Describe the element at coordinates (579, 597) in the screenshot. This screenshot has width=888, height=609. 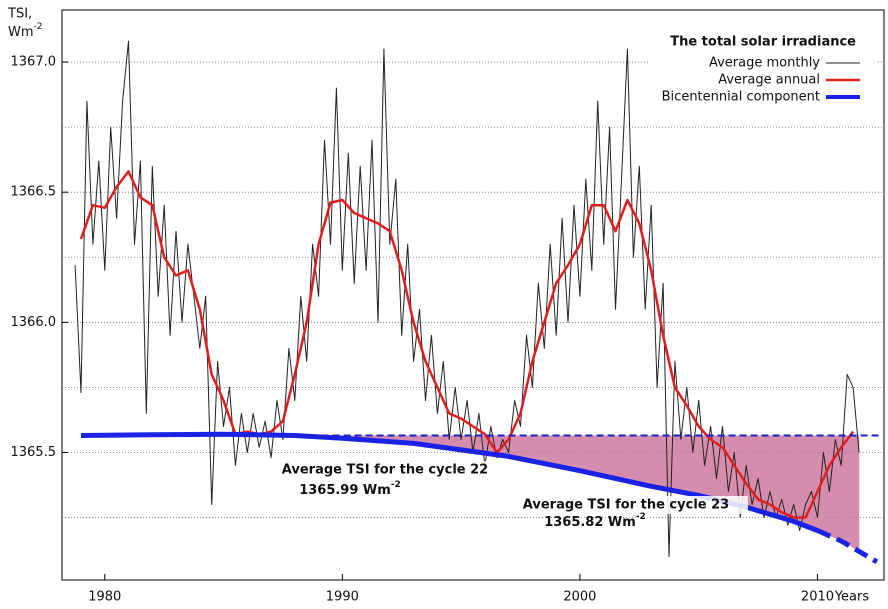
I see `x-tick-label: 2000` at that location.